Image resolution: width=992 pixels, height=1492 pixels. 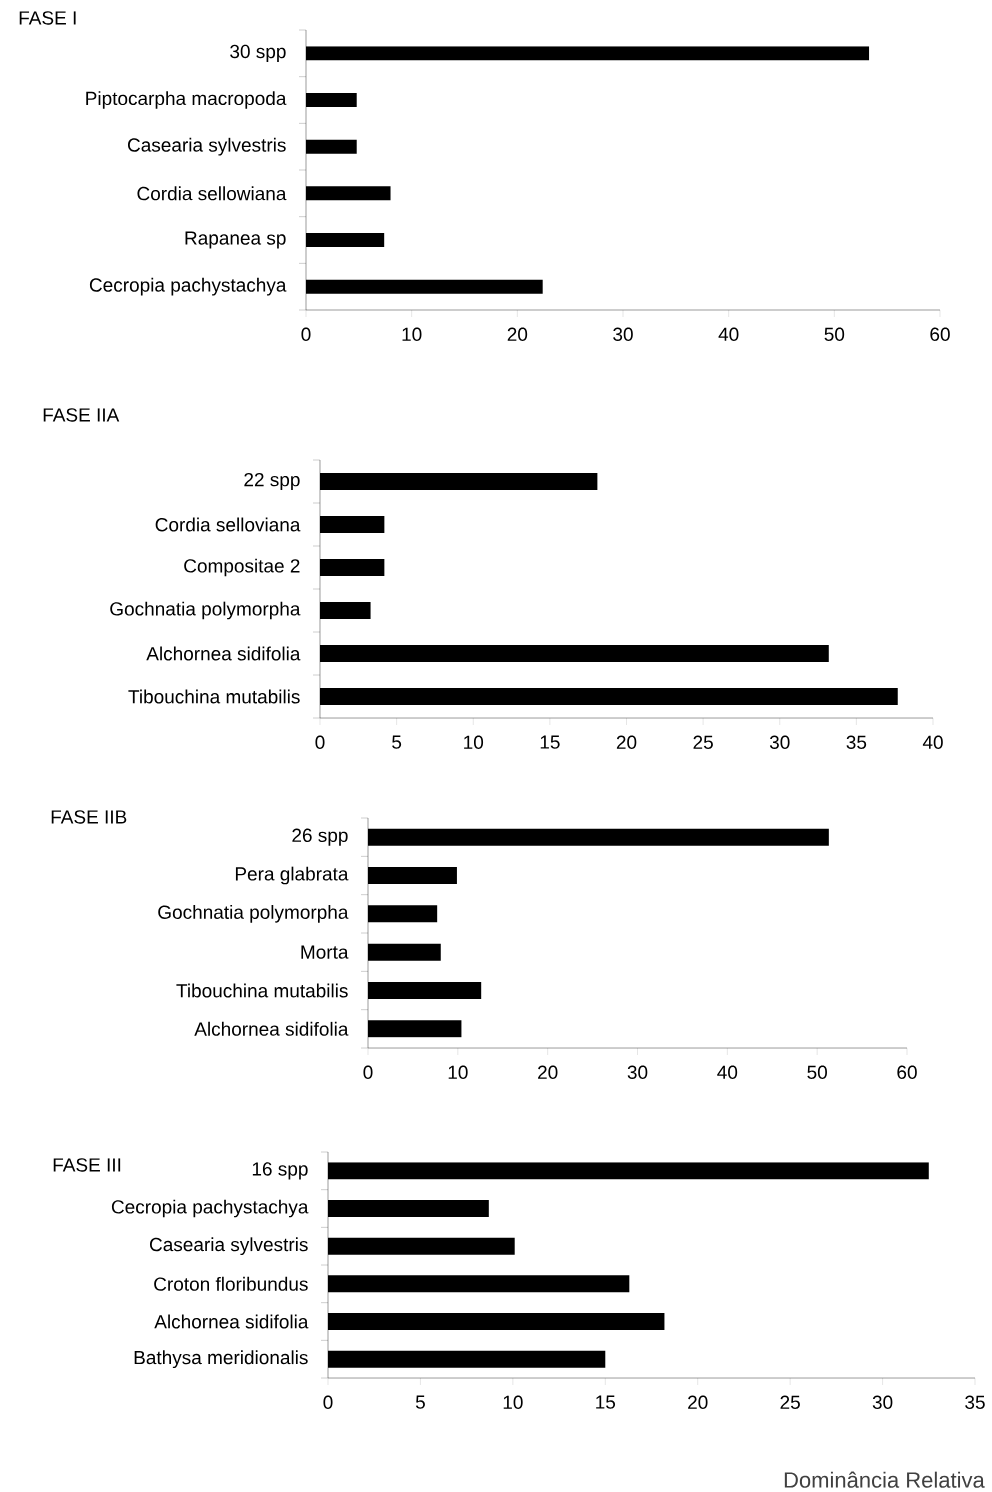 I want to click on text: FASE I, so click(x=47, y=18).